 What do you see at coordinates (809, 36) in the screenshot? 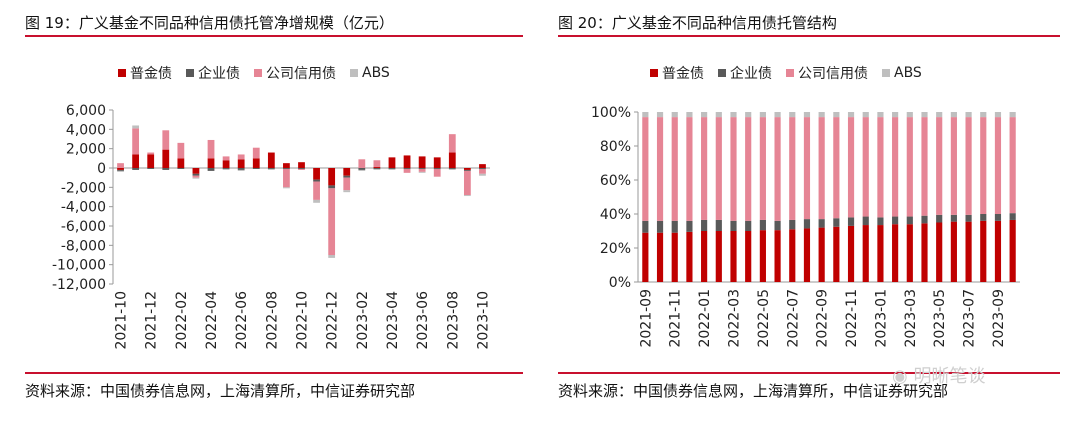
I see `title-rule` at bounding box center [809, 36].